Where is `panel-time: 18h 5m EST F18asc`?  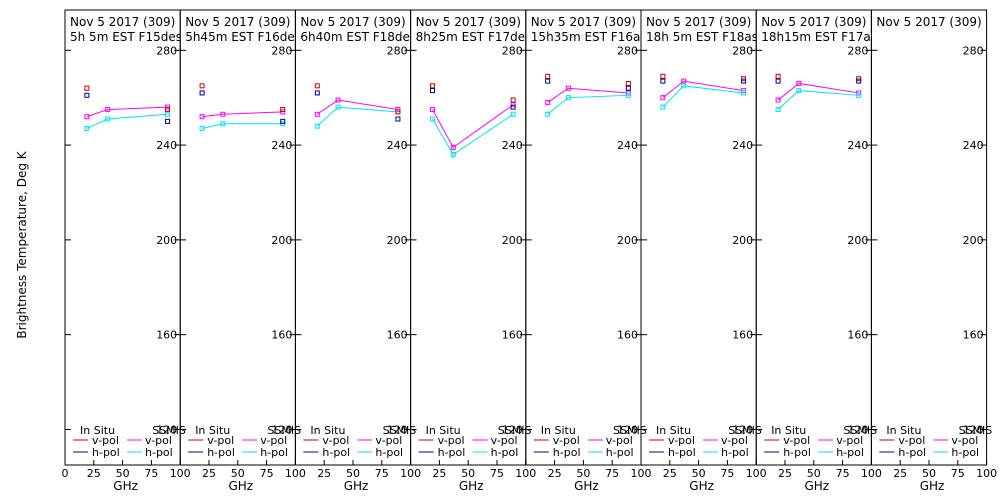 panel-time: 18h 5m EST F18asc is located at coordinates (705, 37).